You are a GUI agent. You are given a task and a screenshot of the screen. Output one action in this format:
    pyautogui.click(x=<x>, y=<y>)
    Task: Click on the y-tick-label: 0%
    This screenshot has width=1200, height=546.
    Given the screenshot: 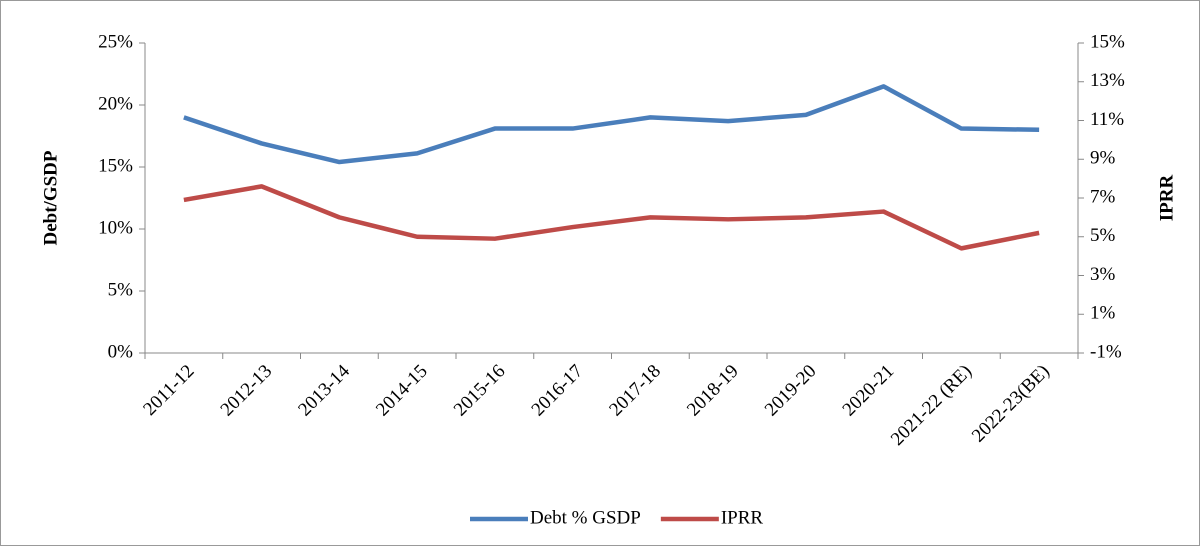 What is the action you would take?
    pyautogui.click(x=121, y=351)
    